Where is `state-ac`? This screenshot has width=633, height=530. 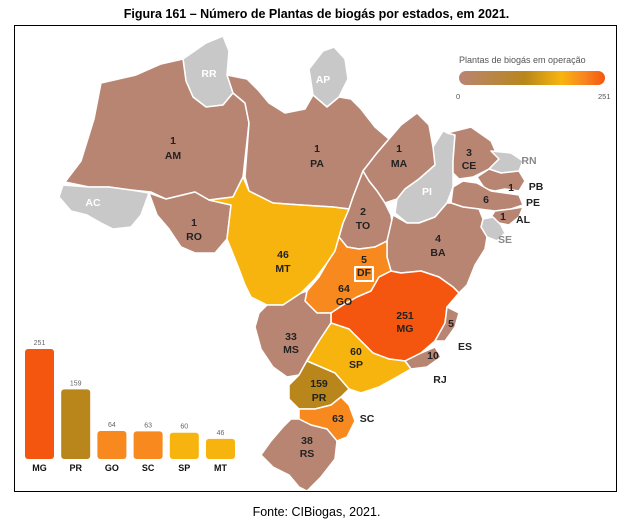
state-ac is located at coordinates (104, 207).